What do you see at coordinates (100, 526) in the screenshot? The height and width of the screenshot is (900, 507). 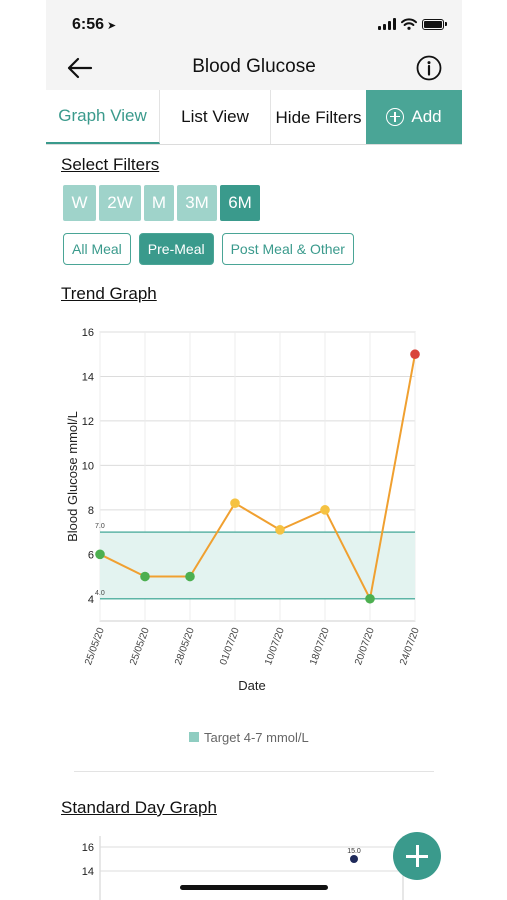 I see `target-high-label: 7.0` at bounding box center [100, 526].